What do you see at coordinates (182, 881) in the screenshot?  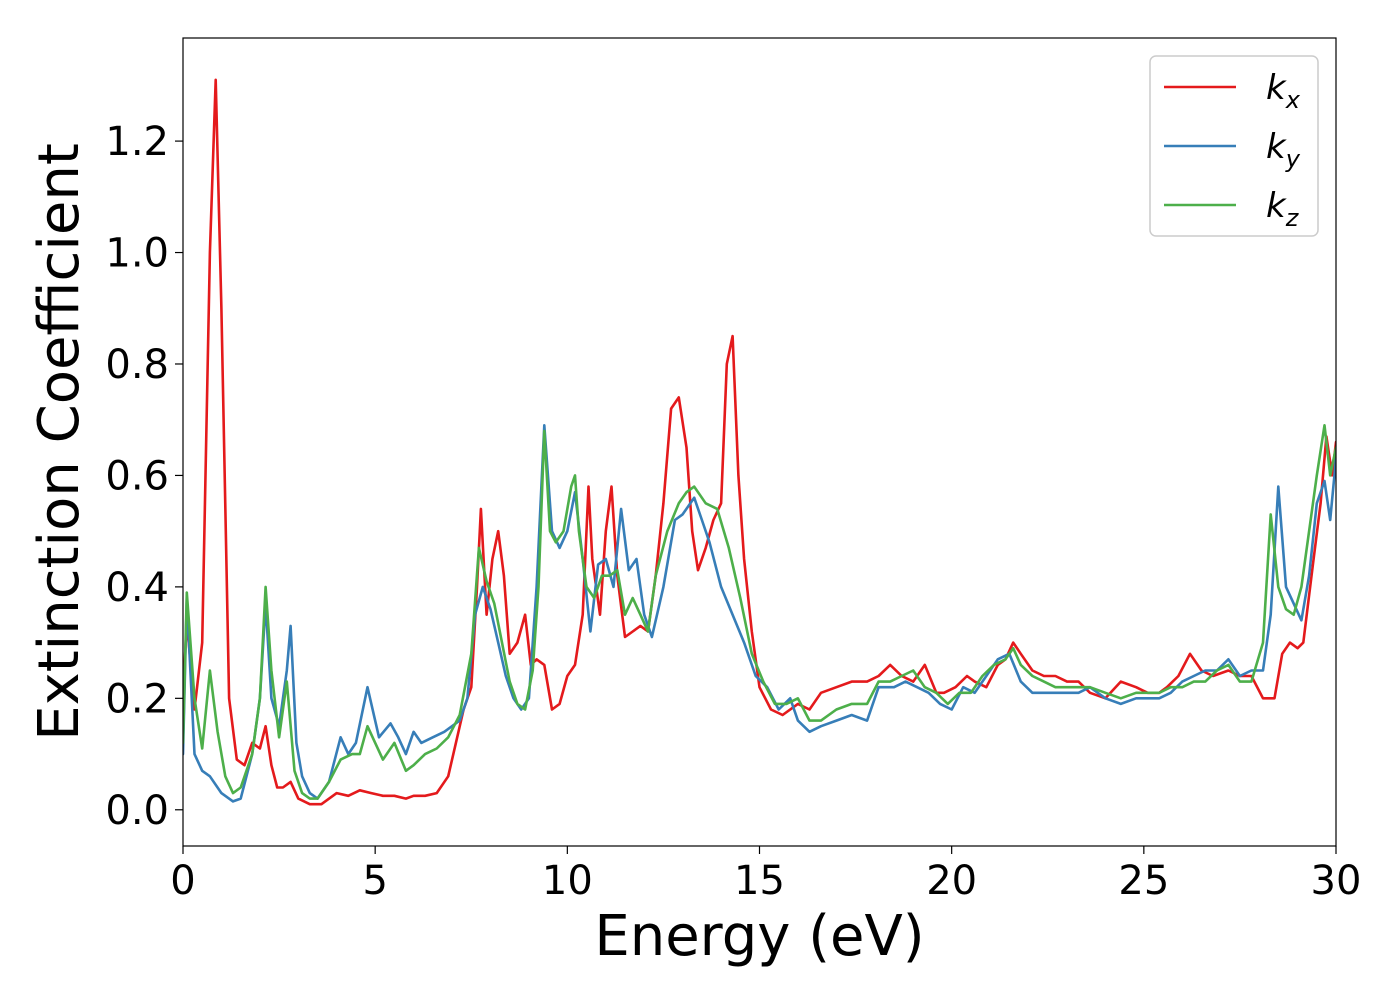 I see `x-tick-label: 0` at bounding box center [182, 881].